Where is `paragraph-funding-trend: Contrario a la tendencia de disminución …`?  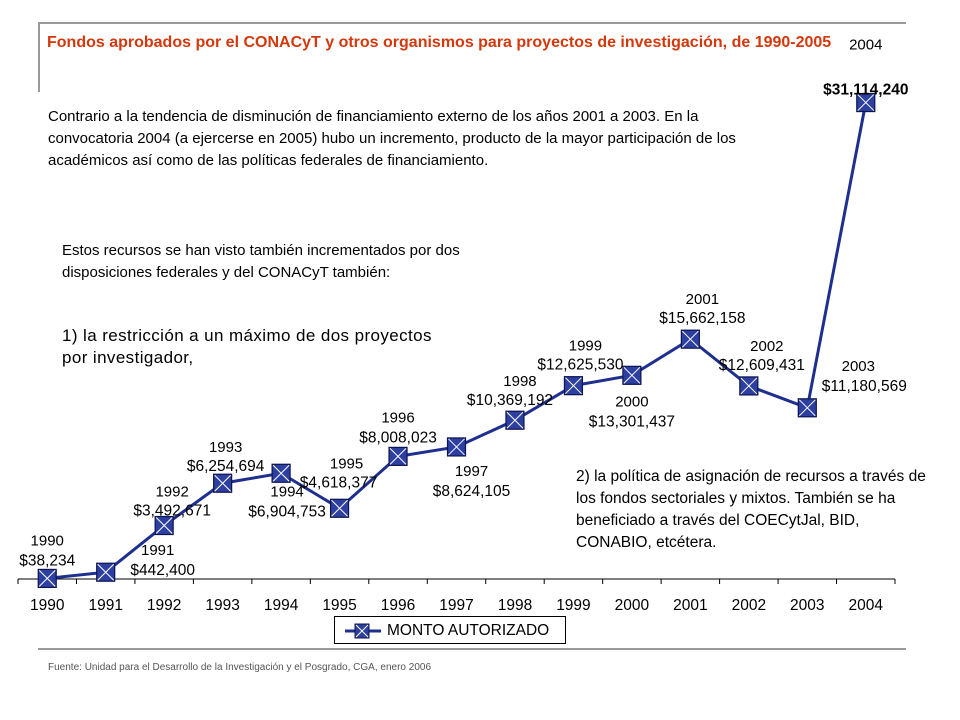
paragraph-funding-trend: Contrario a la tendencia de disminución … is located at coordinates (392, 138).